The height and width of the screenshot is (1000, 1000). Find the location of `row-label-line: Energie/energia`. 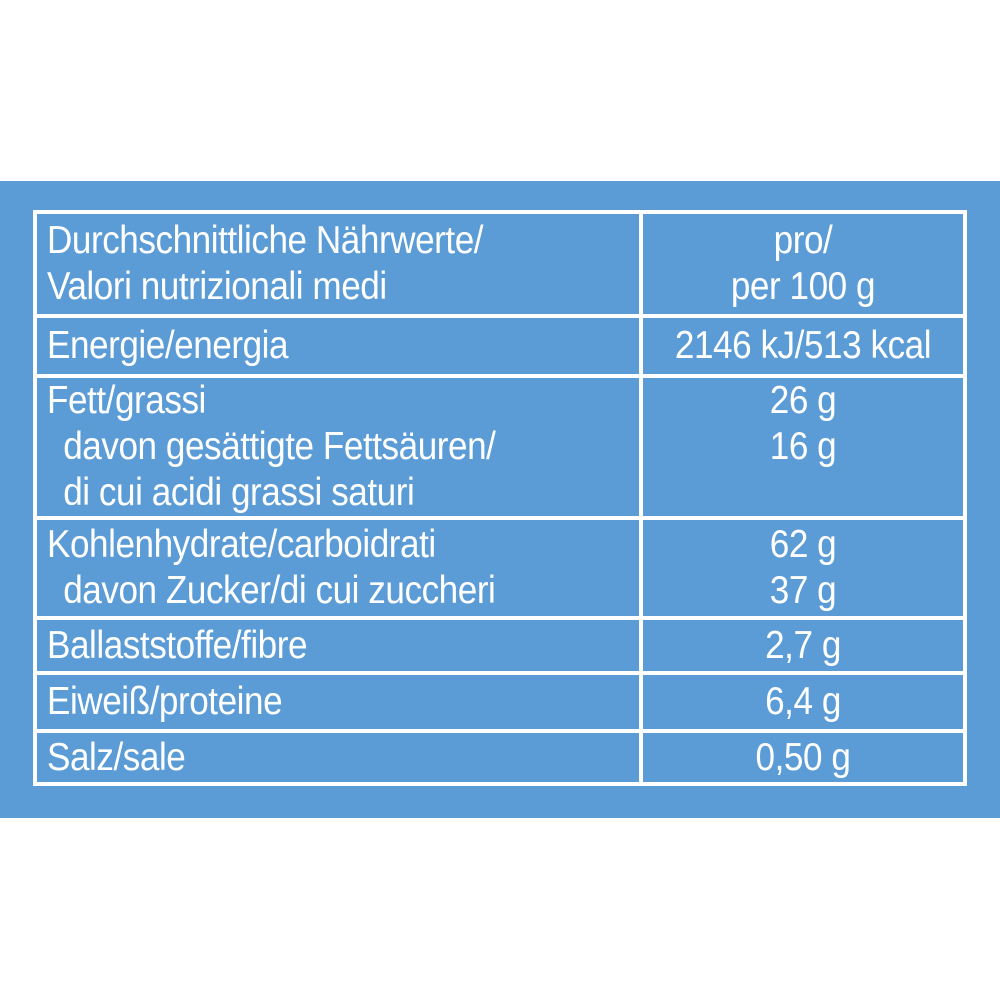

row-label-line: Energie/energia is located at coordinates (168, 345).